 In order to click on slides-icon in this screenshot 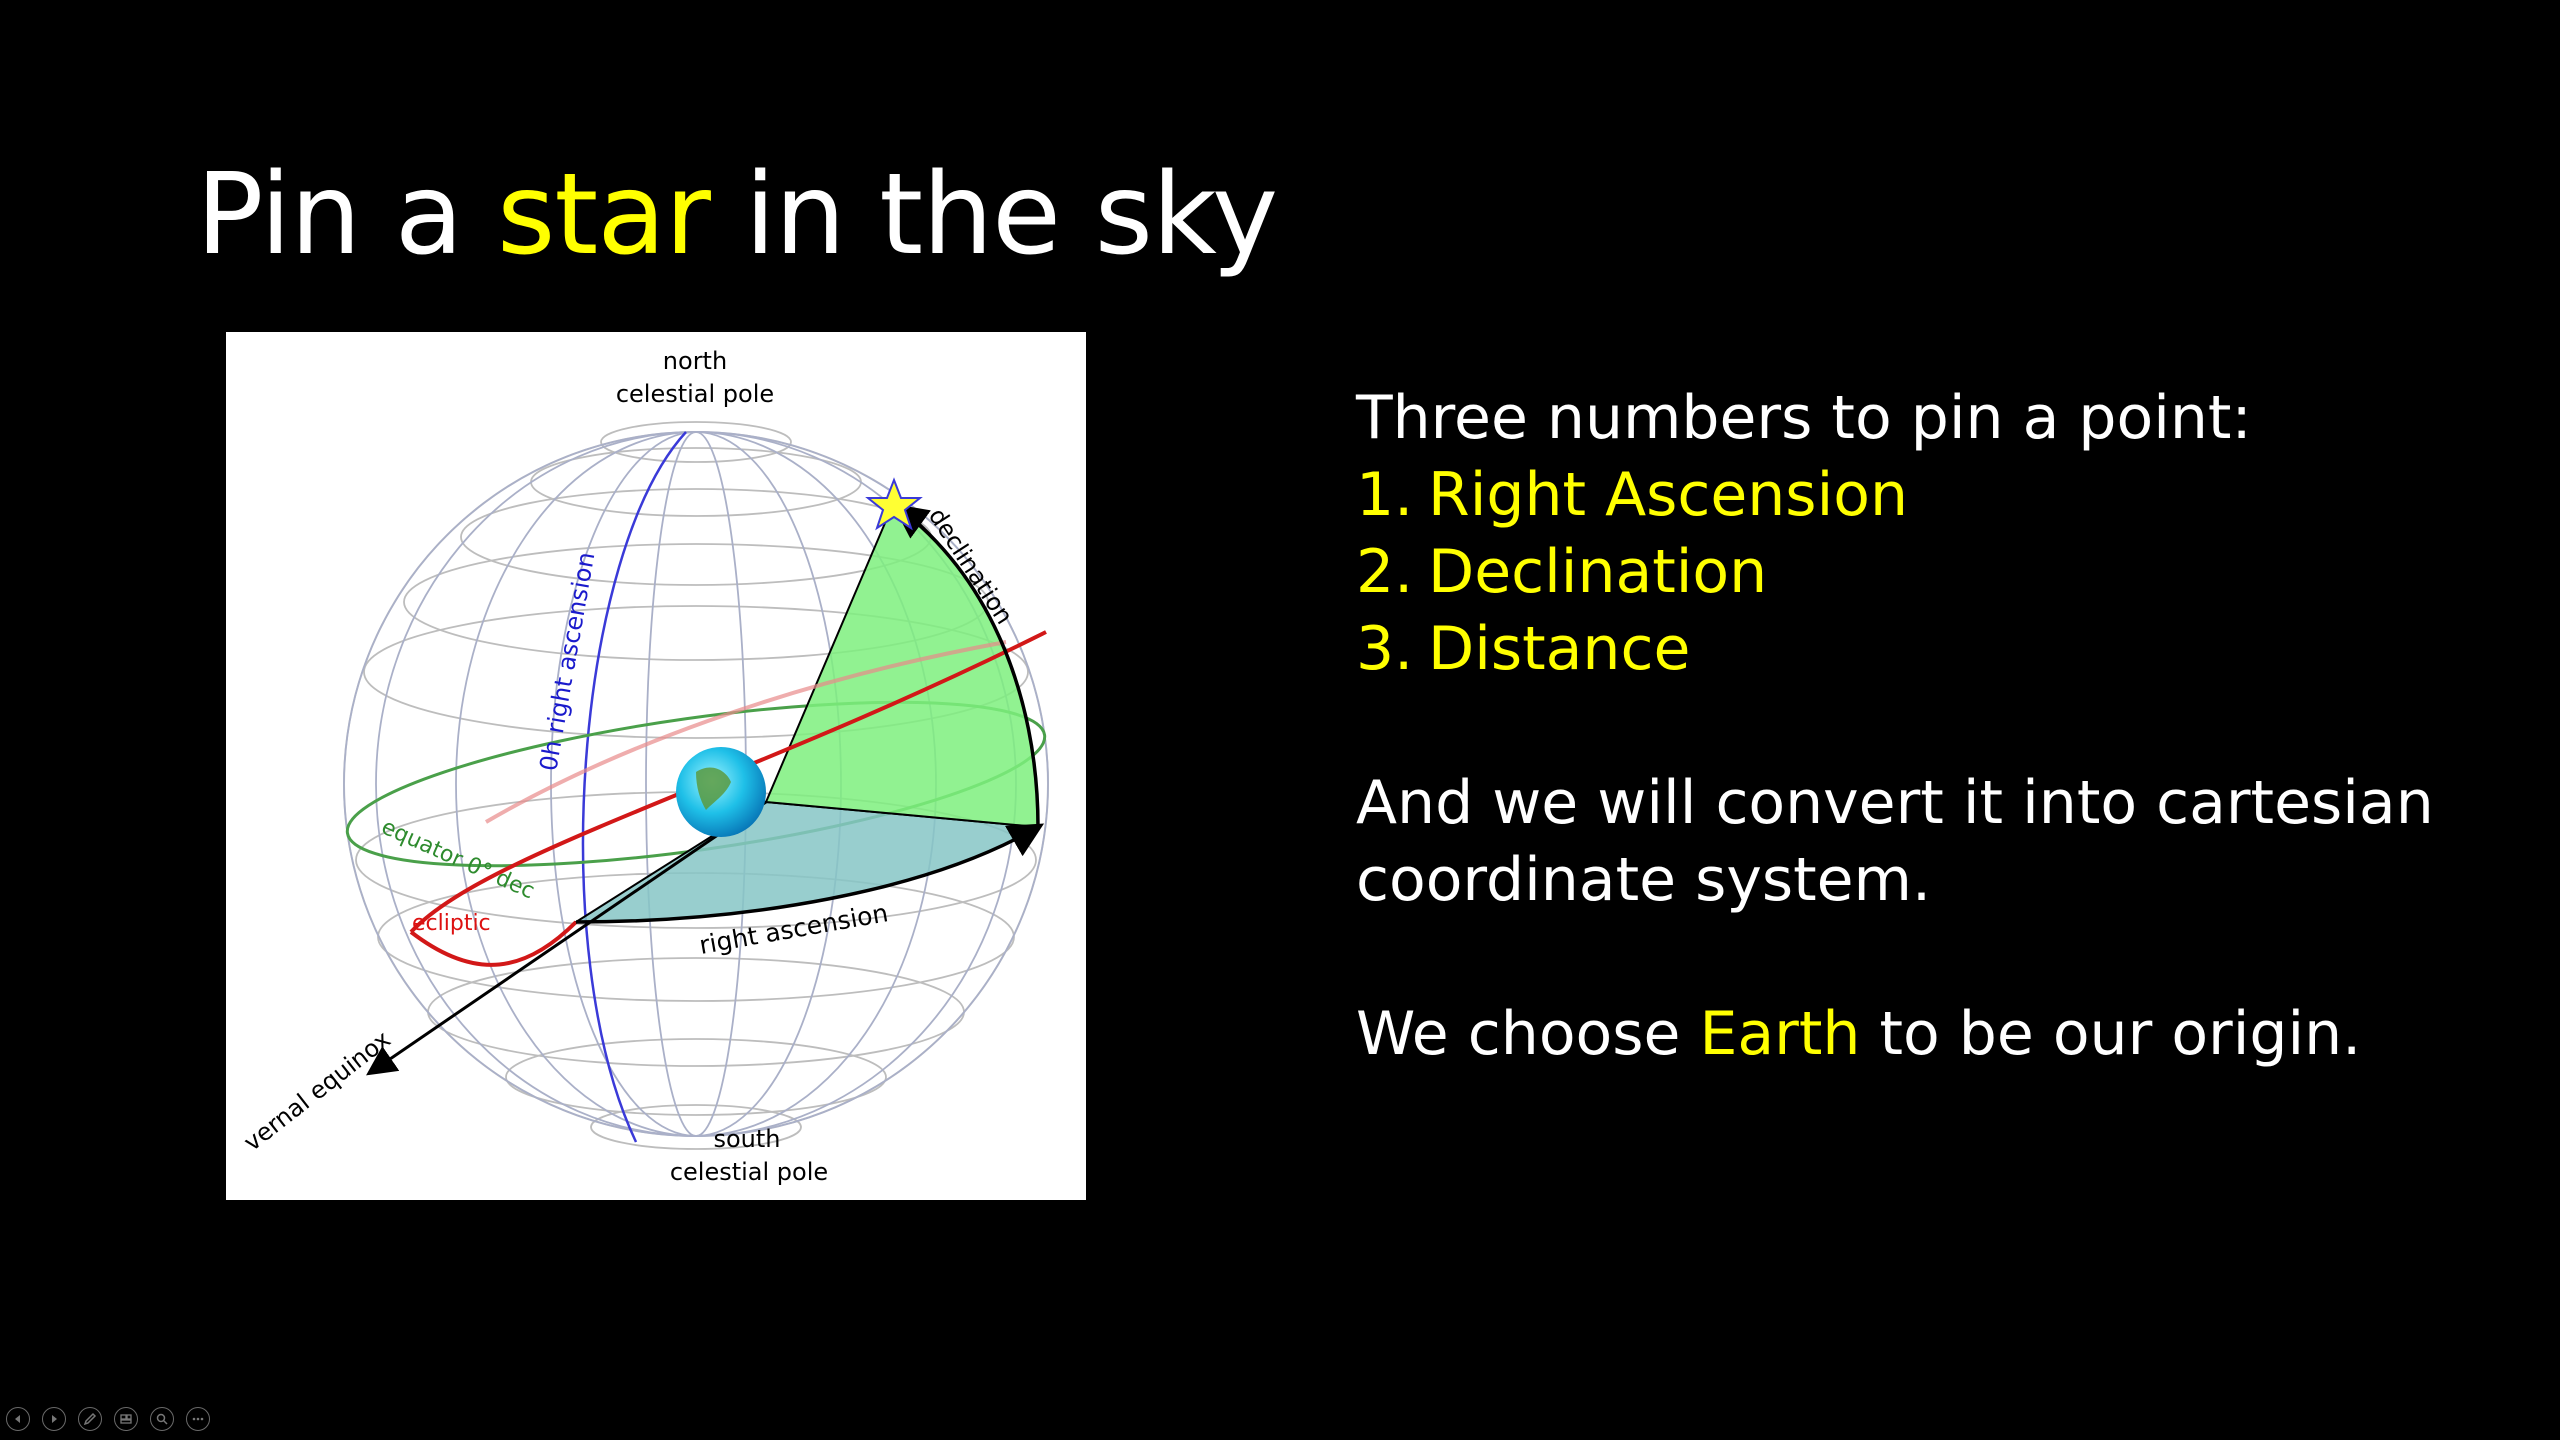, I will do `click(126, 1419)`.